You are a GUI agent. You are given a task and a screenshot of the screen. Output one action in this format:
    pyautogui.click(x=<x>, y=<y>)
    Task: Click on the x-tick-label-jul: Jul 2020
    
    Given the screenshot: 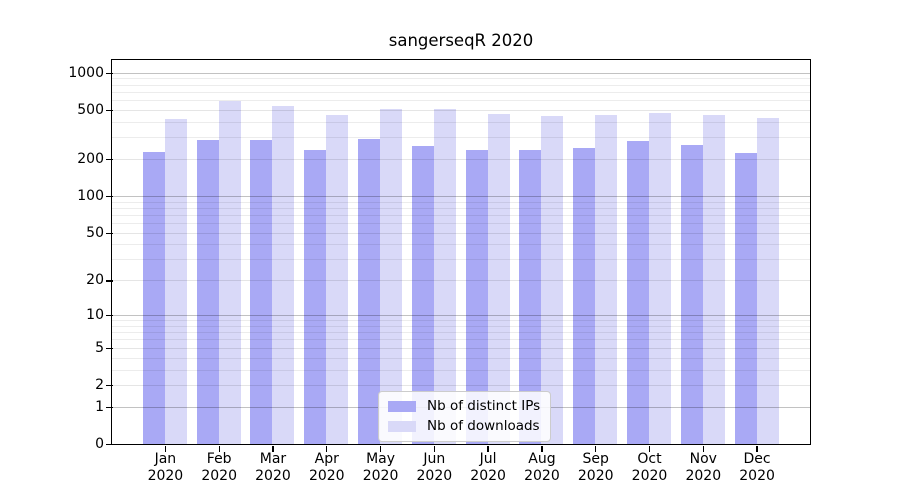 What is the action you would take?
    pyautogui.click(x=488, y=467)
    